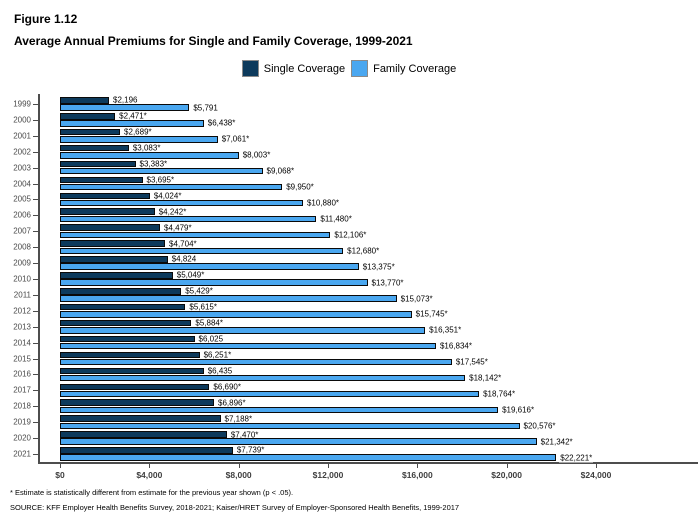  Describe the element at coordinates (190, 275) in the screenshot. I see `bar-value-label: $5,049*` at that location.